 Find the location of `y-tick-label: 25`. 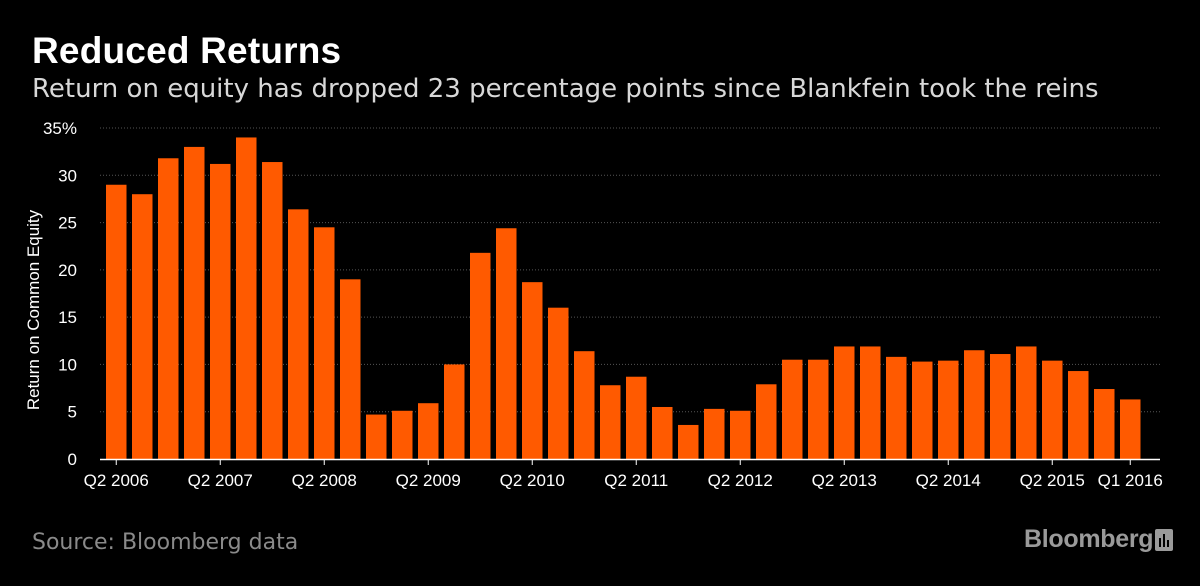

y-tick-label: 25 is located at coordinates (67, 223).